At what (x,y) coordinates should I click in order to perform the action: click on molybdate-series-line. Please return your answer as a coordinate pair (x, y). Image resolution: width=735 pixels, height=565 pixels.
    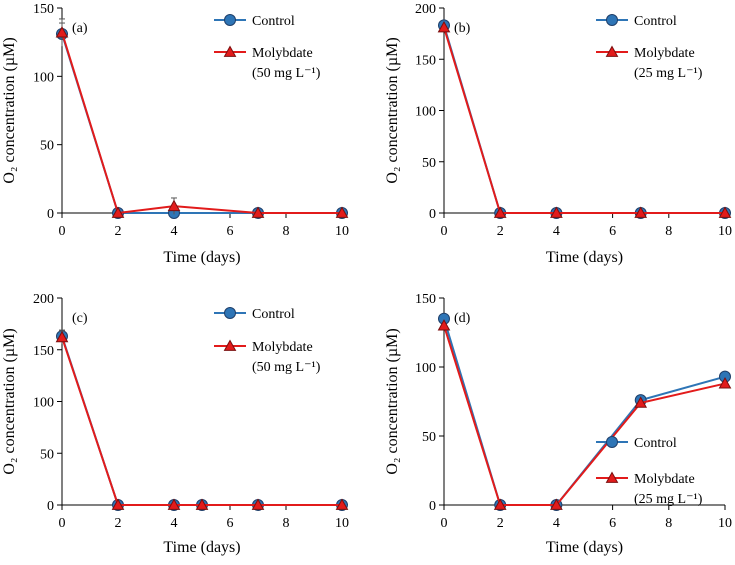
    Looking at the image, I should click on (201, 421).